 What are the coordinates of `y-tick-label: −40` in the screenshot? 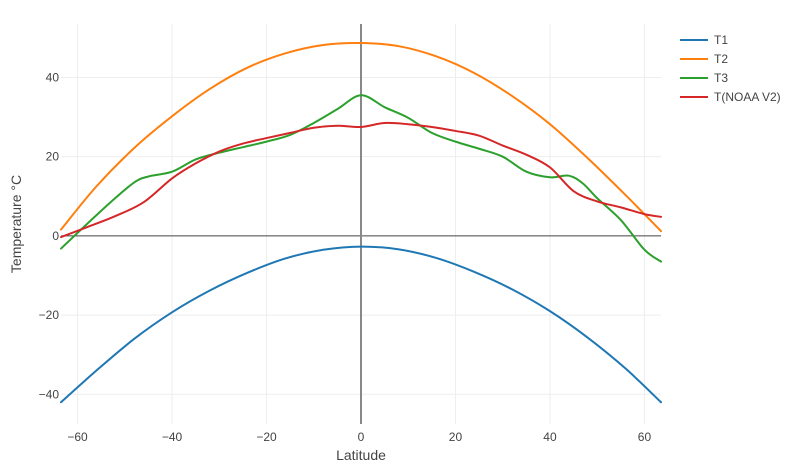 It's located at (49, 394).